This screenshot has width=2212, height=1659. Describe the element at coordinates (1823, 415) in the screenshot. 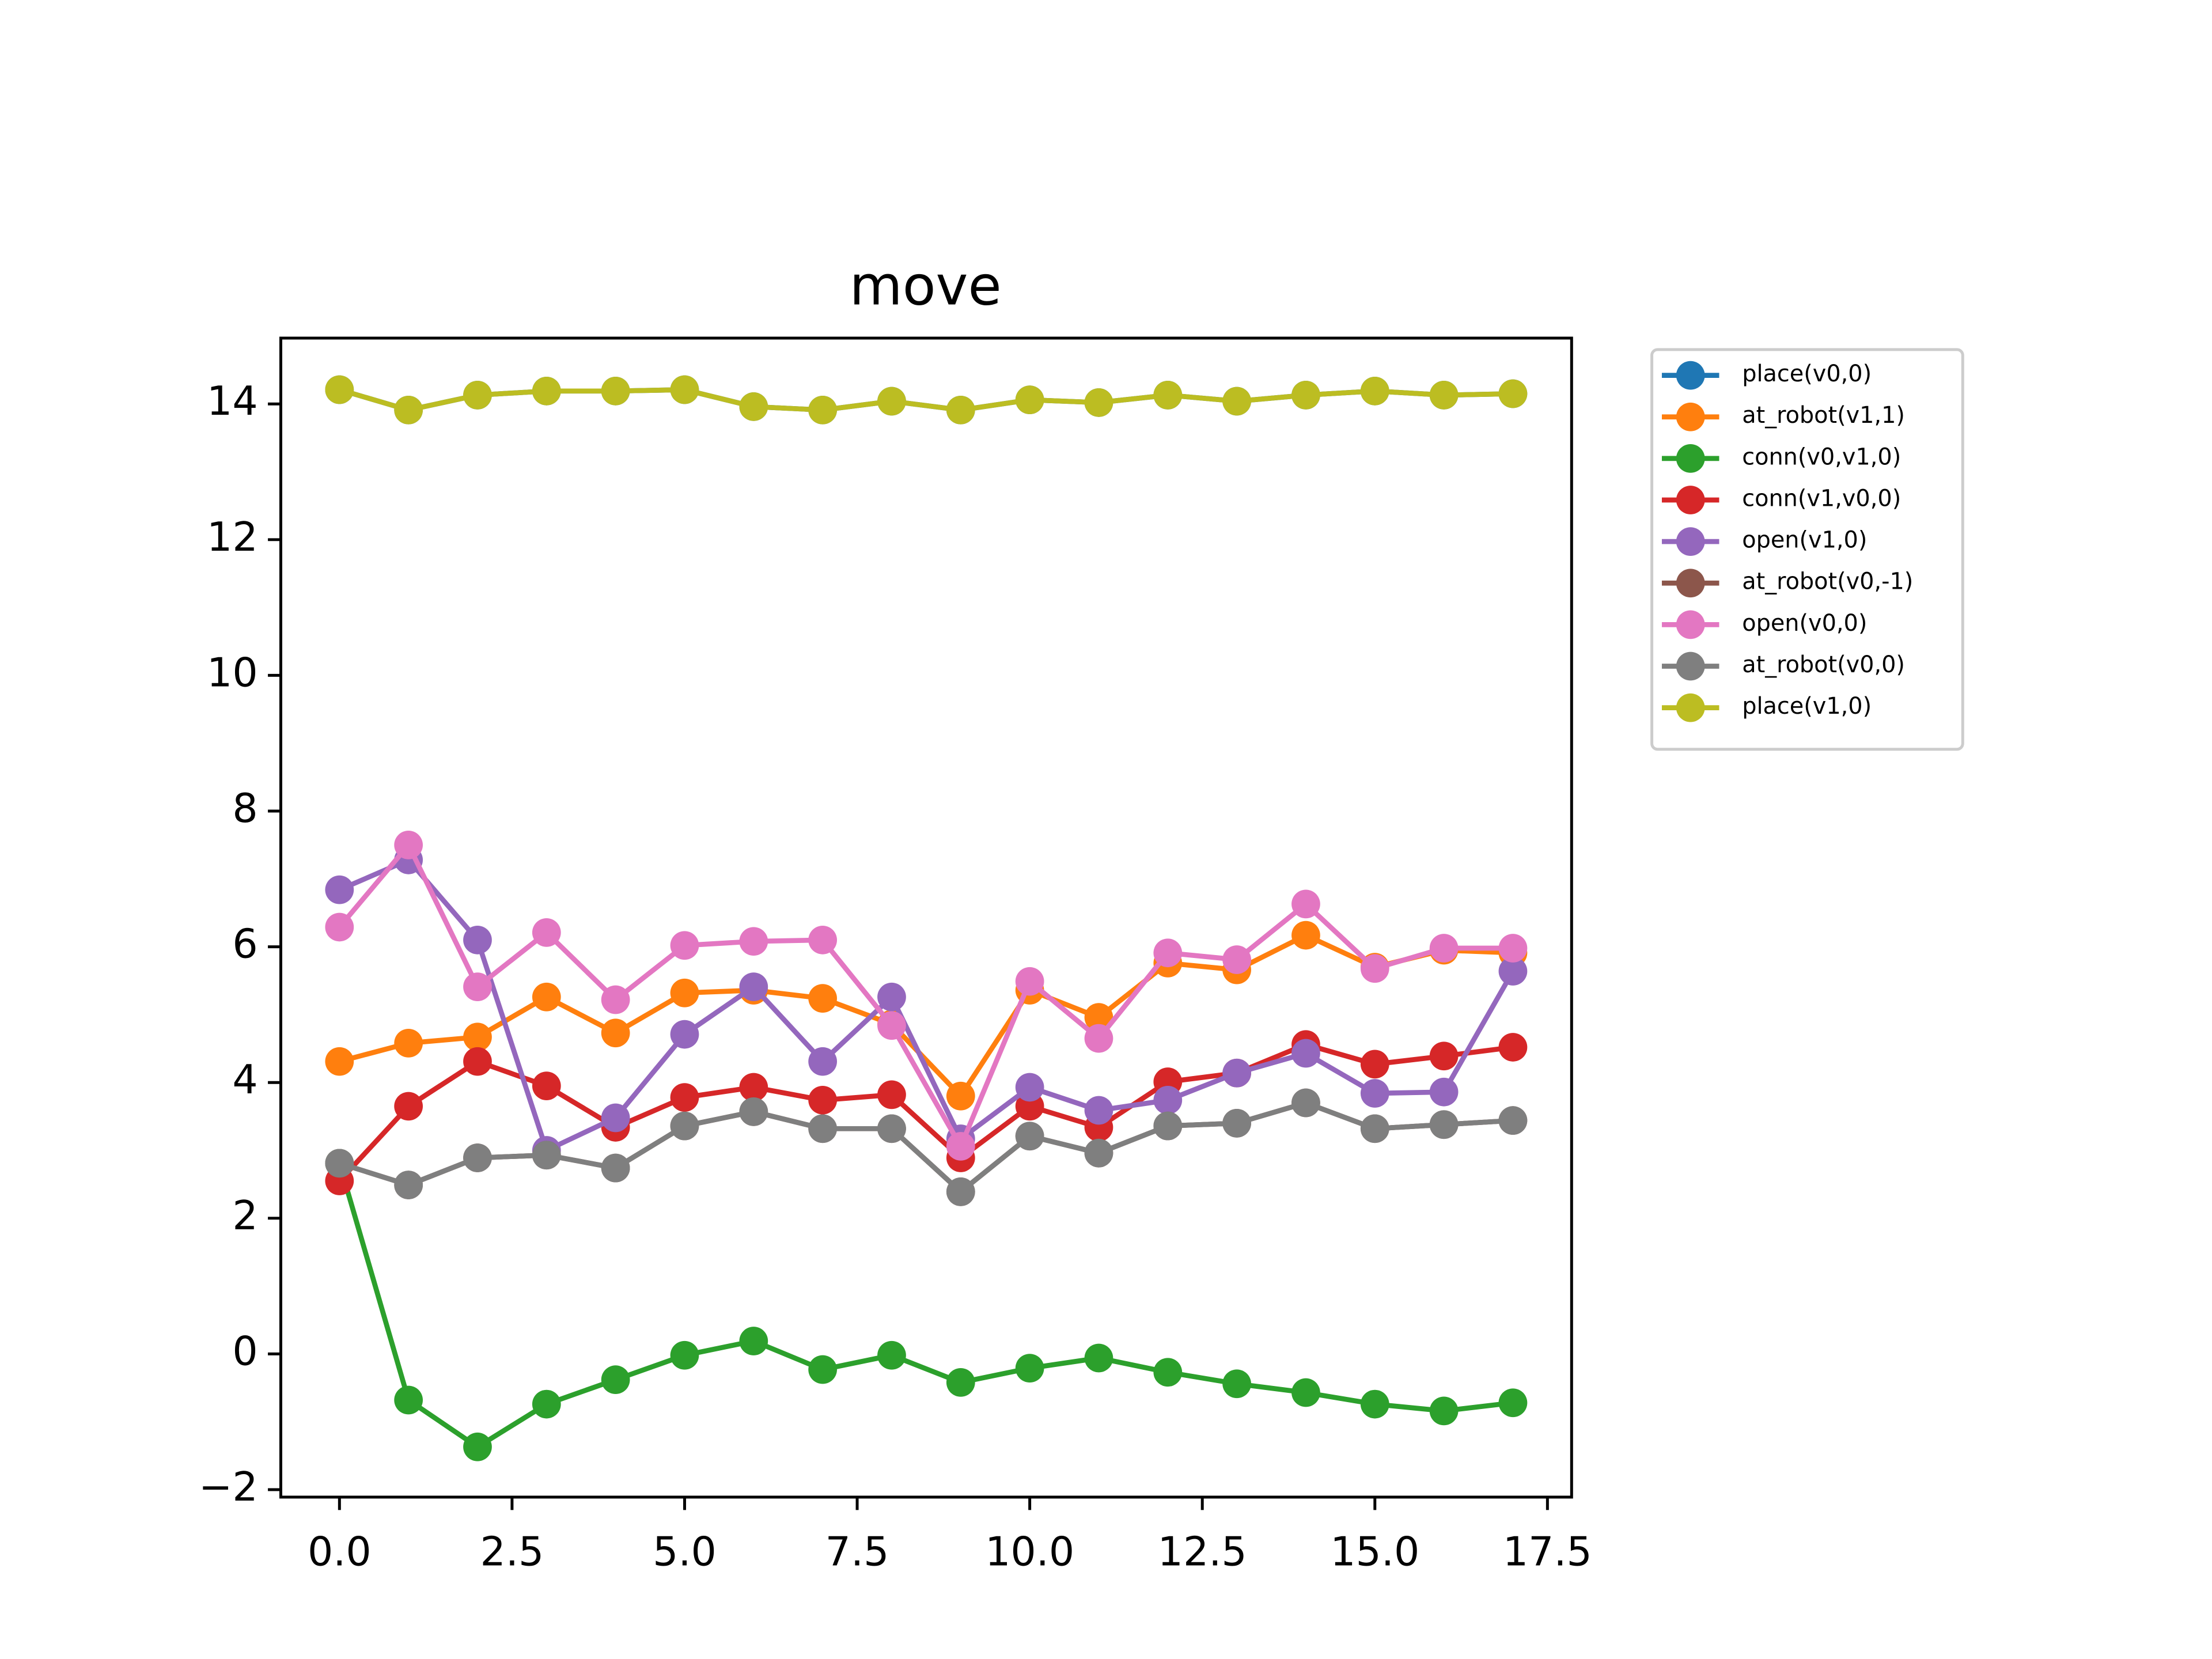

I see `legend-label: at_robot(v1,1)` at that location.